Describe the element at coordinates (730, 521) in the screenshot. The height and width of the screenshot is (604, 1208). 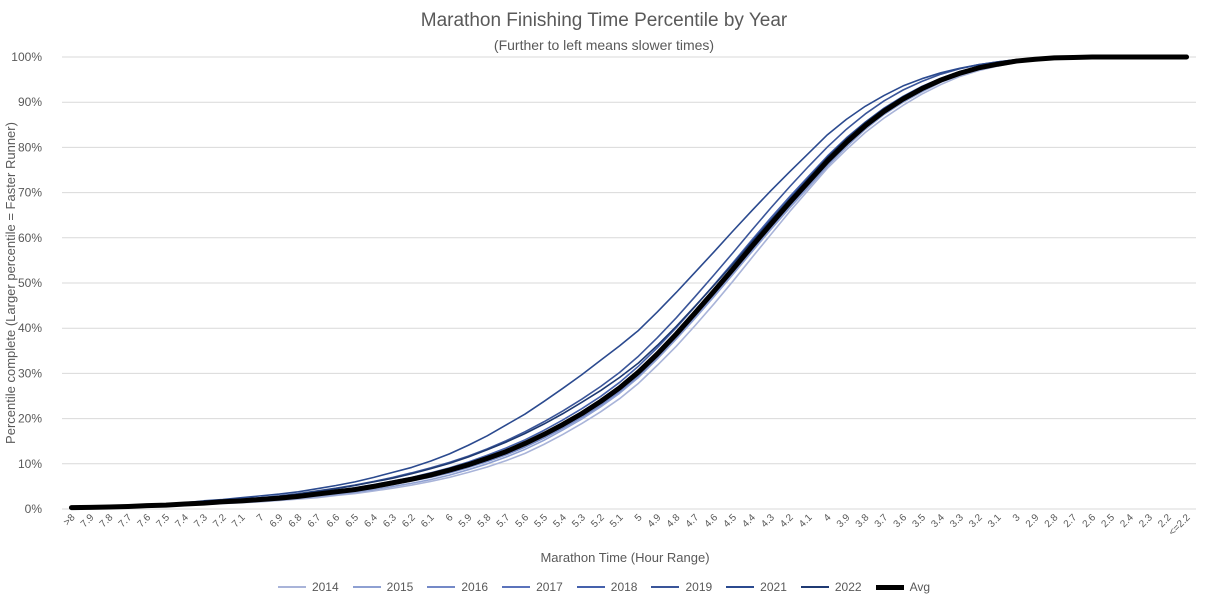
I see `x-tick-label: 4.5` at that location.